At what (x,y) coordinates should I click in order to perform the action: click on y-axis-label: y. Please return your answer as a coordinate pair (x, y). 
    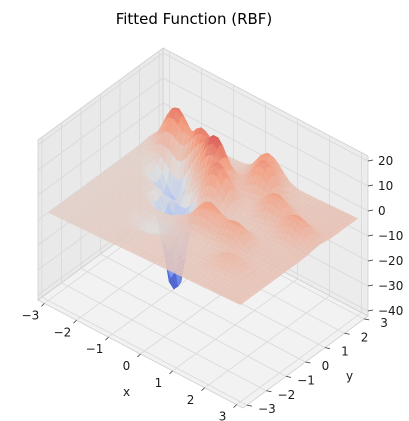
    Looking at the image, I should click on (349, 376).